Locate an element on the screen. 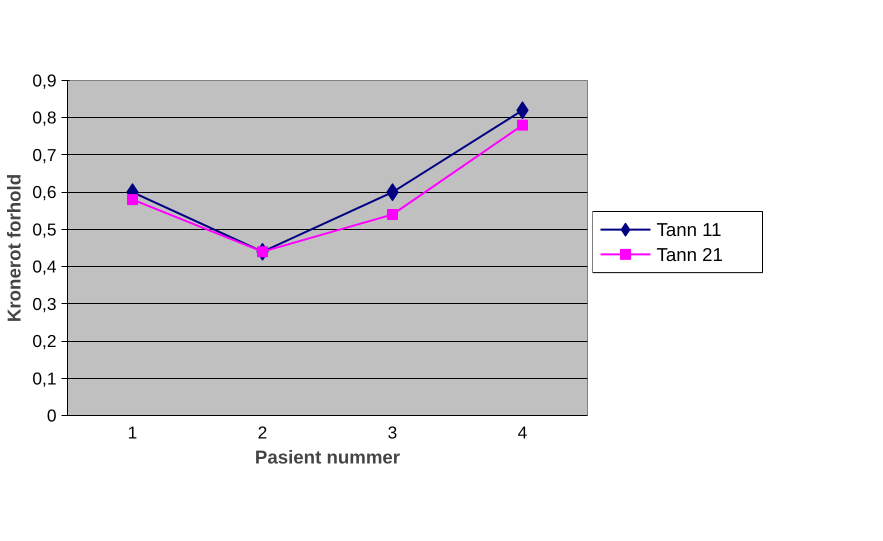 The image size is (883, 541). x-tick-label: 4 is located at coordinates (523, 432).